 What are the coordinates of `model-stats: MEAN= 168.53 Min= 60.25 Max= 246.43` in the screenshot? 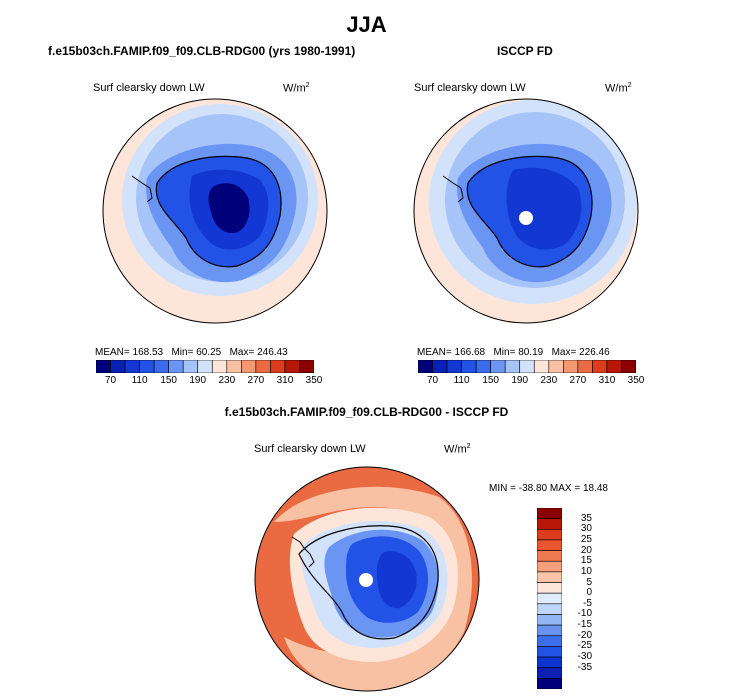 It's located at (191, 352).